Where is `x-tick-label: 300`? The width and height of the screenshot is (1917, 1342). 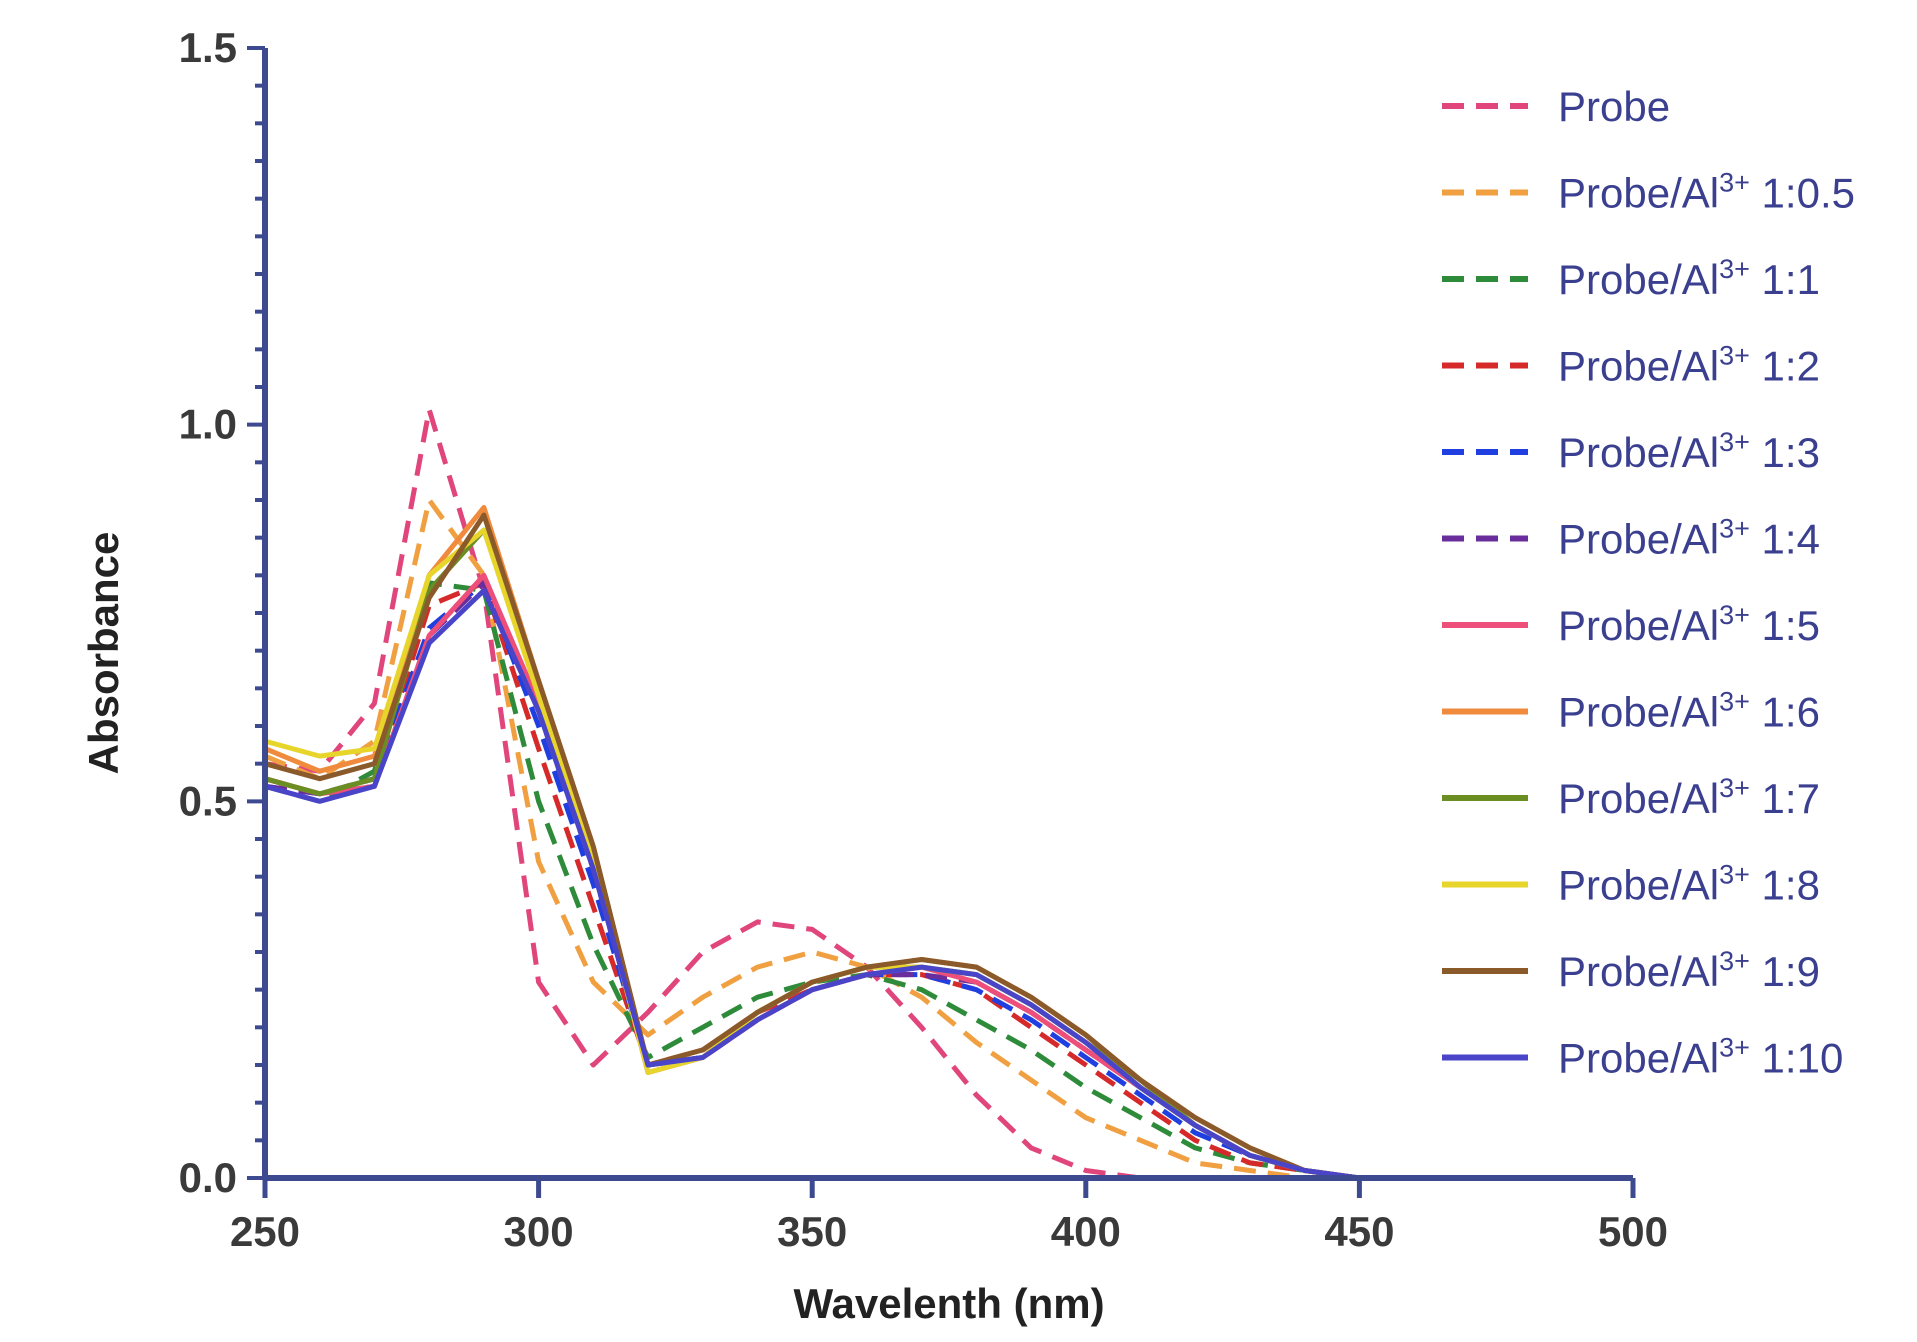
x-tick-label: 300 is located at coordinates (539, 1231).